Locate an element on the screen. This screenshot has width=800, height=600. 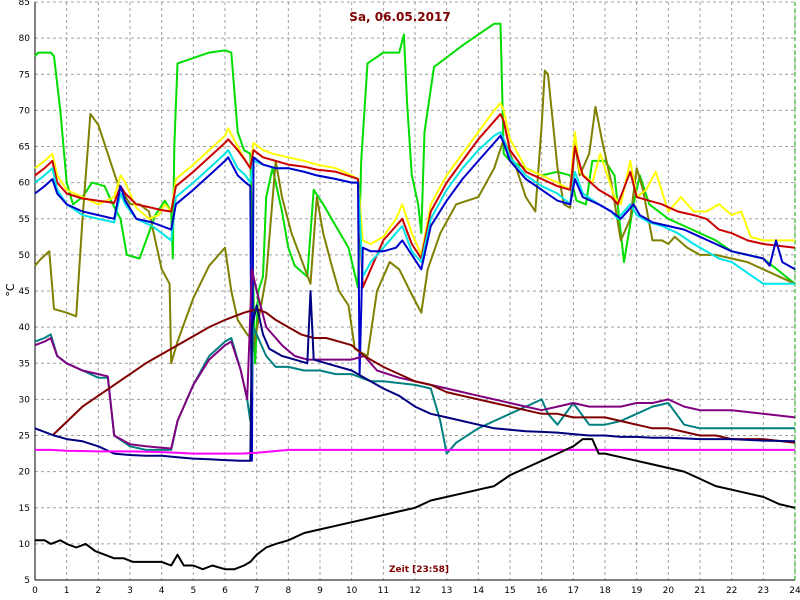
y-tick-label: 85 is located at coordinates (24, 4).